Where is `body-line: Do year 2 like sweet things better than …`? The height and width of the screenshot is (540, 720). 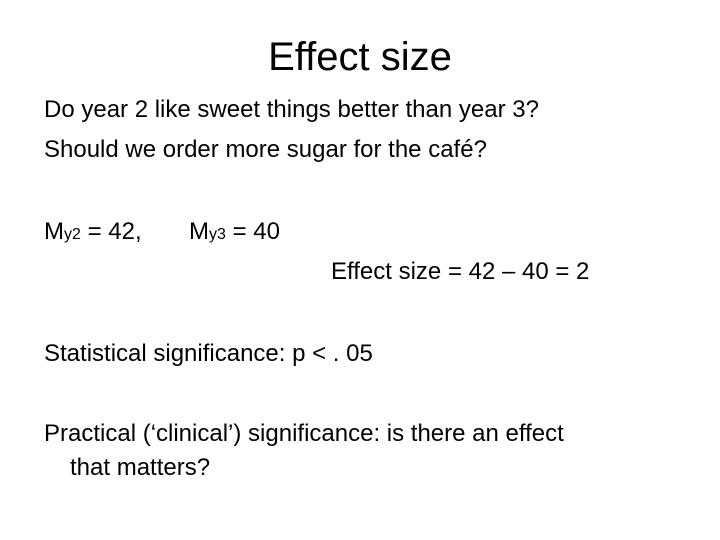
body-line: Do year 2 like sweet things better than … is located at coordinates (291, 109).